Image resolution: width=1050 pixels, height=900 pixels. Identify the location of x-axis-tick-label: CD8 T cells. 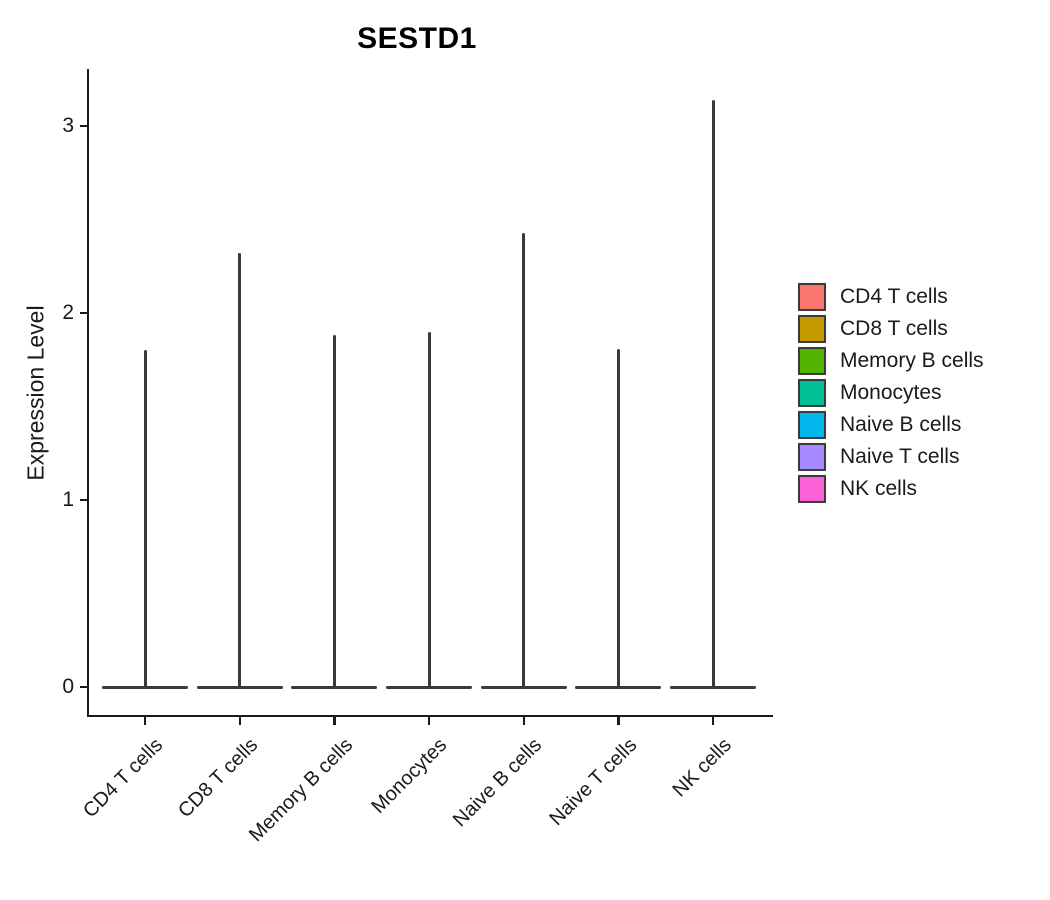
(218, 778).